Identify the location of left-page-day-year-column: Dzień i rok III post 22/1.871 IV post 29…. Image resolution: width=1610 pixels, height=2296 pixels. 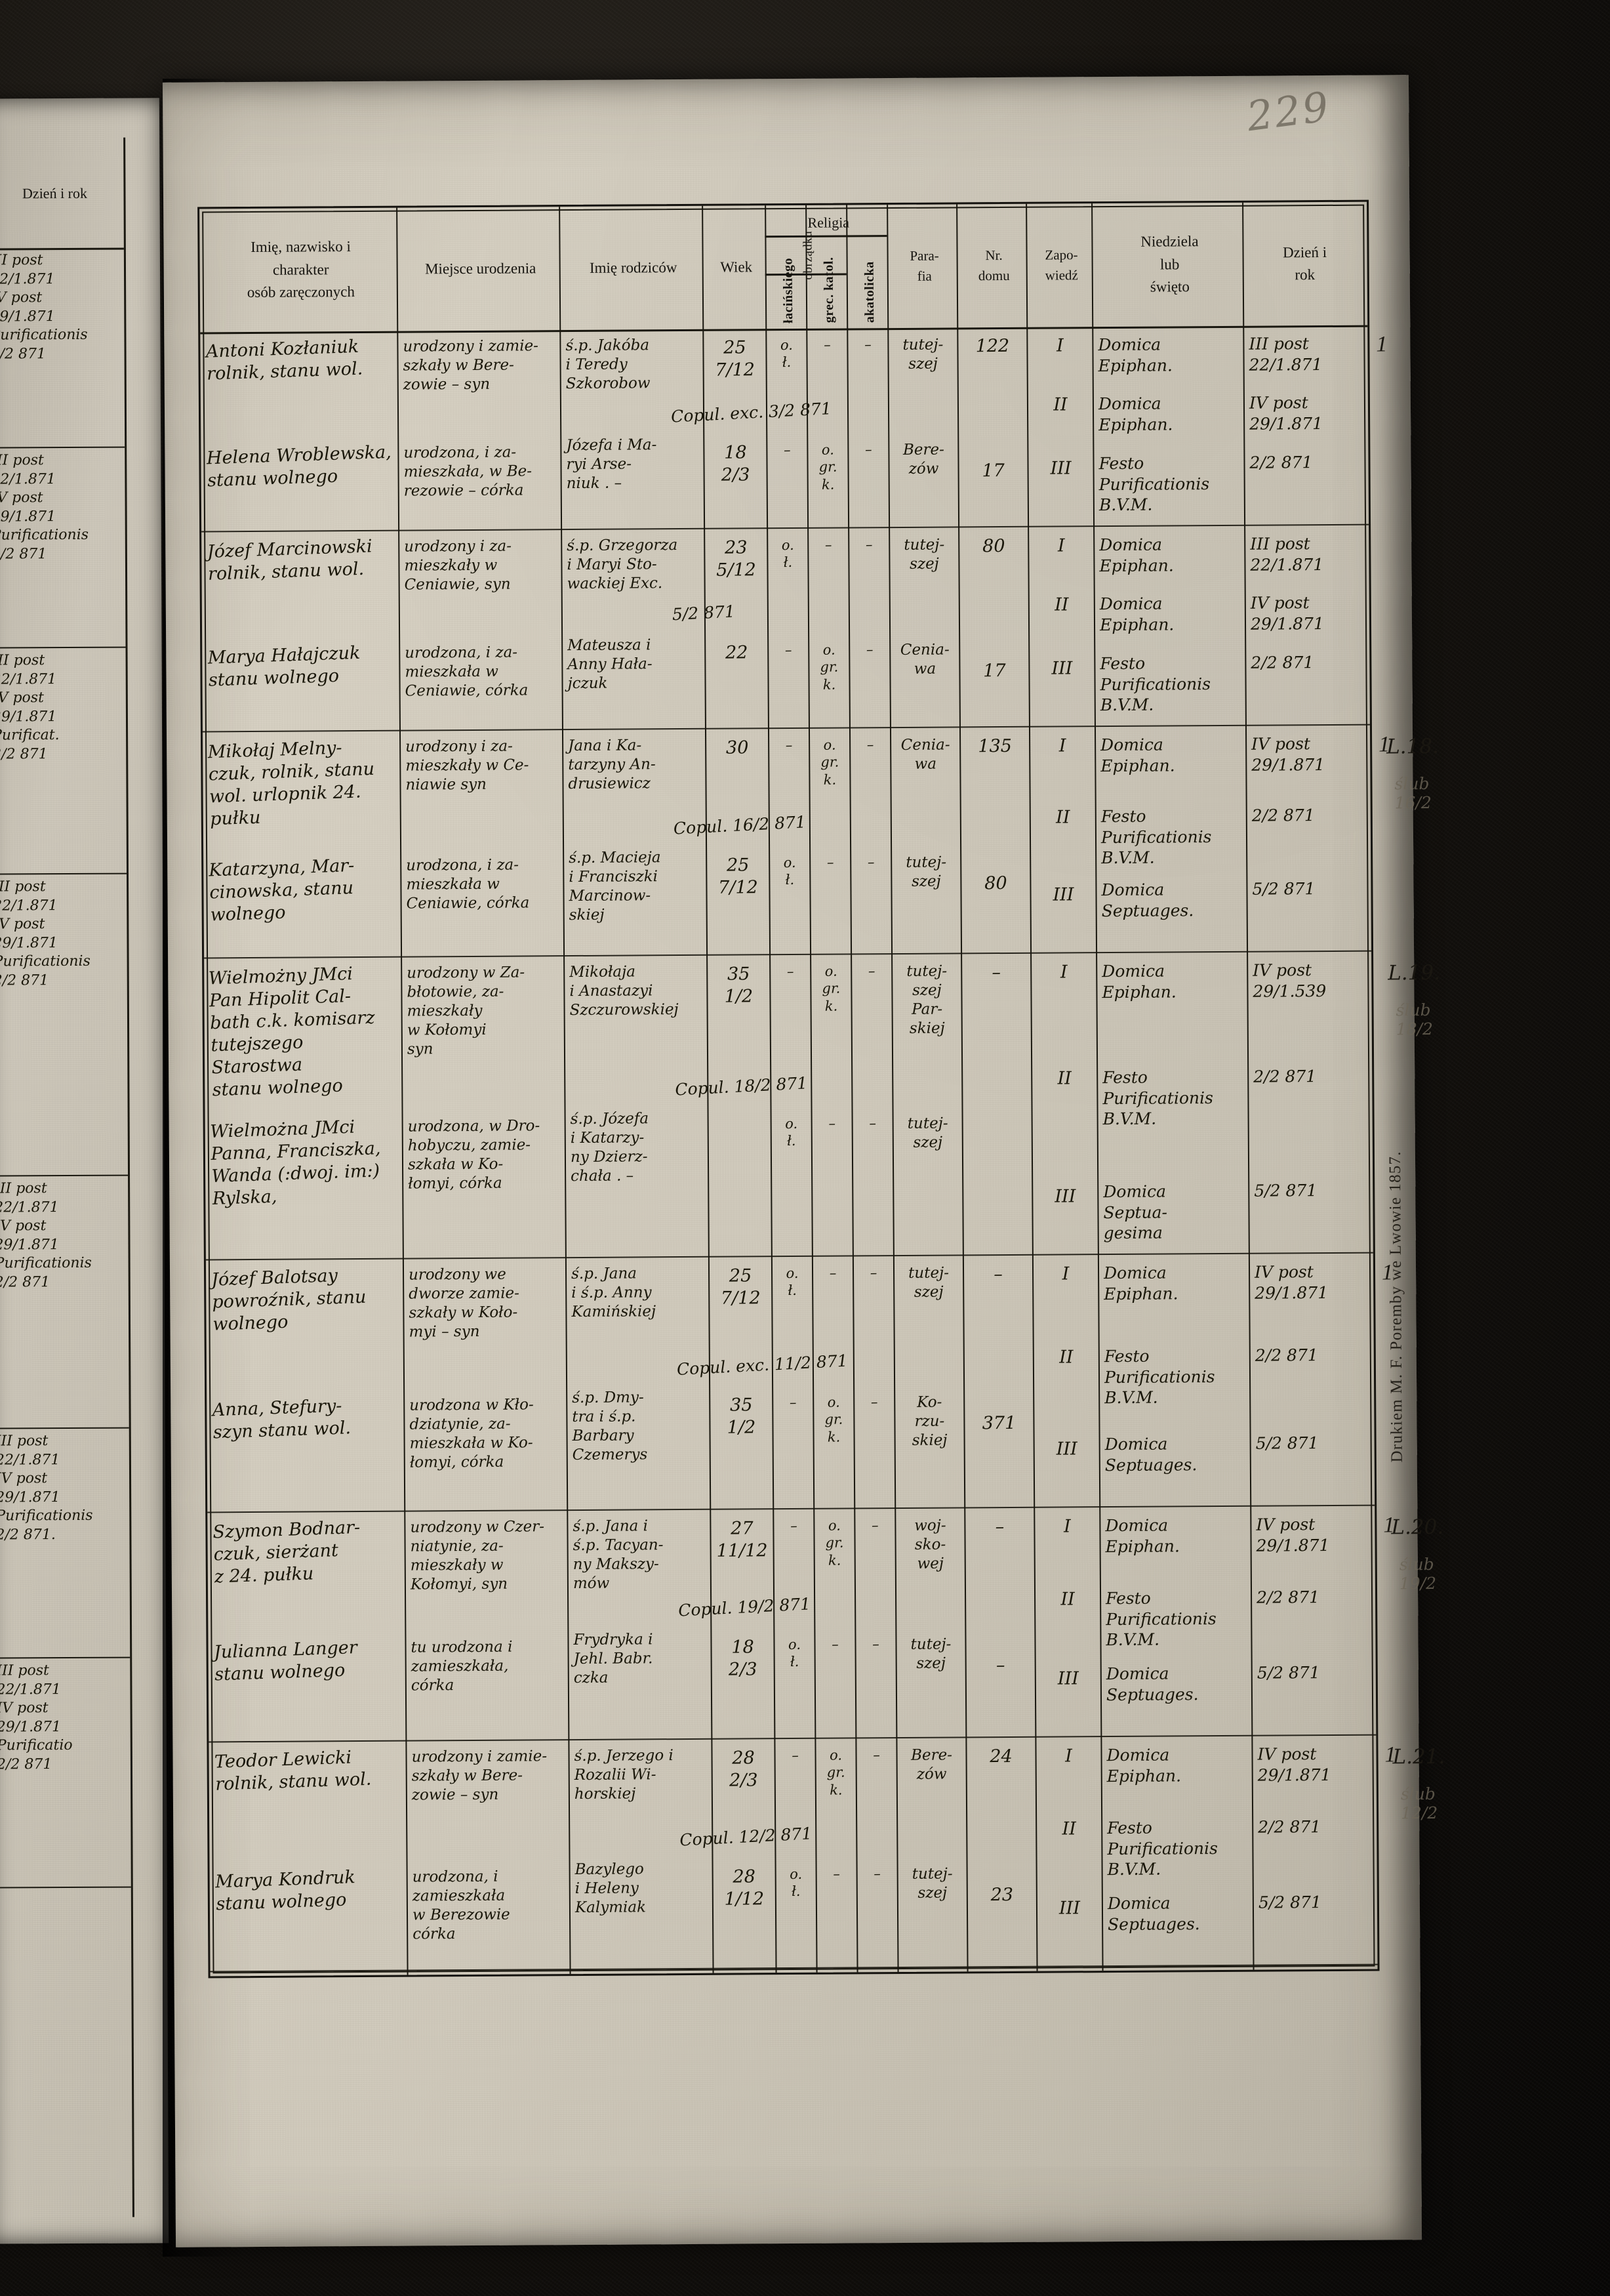
(67, 1177).